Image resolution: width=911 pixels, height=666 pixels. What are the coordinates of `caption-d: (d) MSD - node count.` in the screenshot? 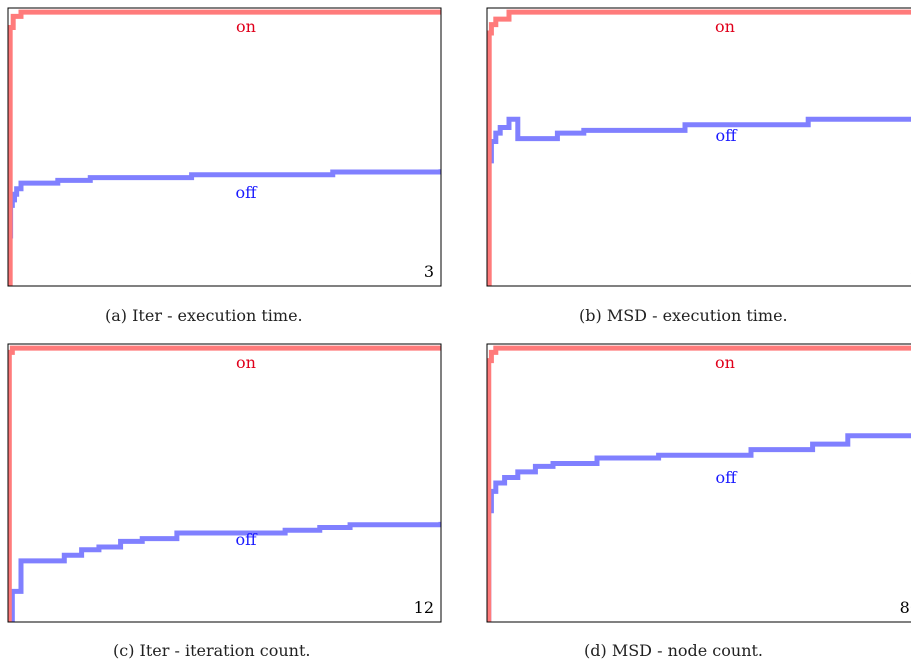 It's located at (674, 650).